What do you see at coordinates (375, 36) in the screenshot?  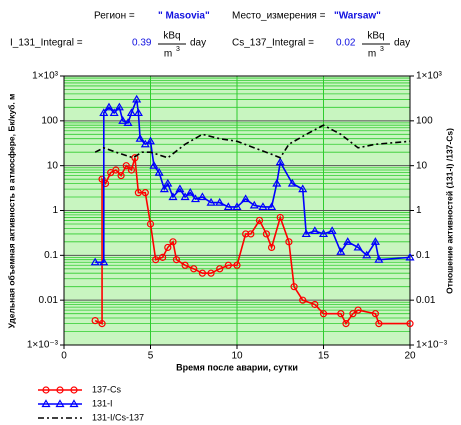 I see `unit-num: kBq` at bounding box center [375, 36].